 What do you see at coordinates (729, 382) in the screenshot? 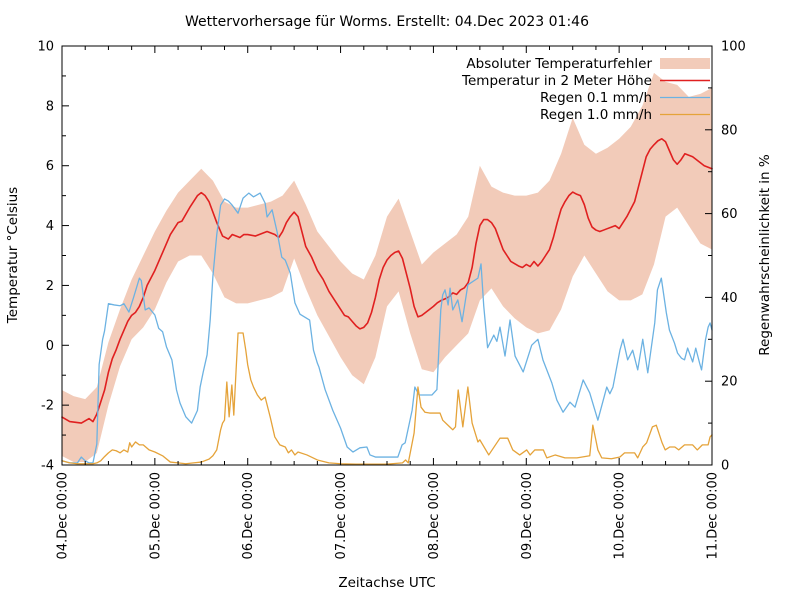
I see `y-right-tick-label: 20` at bounding box center [729, 382].